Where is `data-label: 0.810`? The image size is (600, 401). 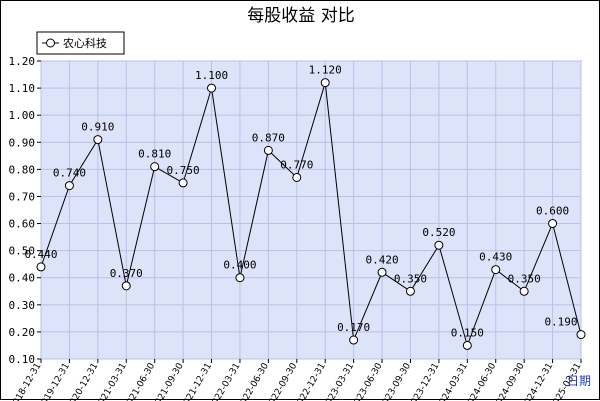
data-label: 0.810 is located at coordinates (154, 154).